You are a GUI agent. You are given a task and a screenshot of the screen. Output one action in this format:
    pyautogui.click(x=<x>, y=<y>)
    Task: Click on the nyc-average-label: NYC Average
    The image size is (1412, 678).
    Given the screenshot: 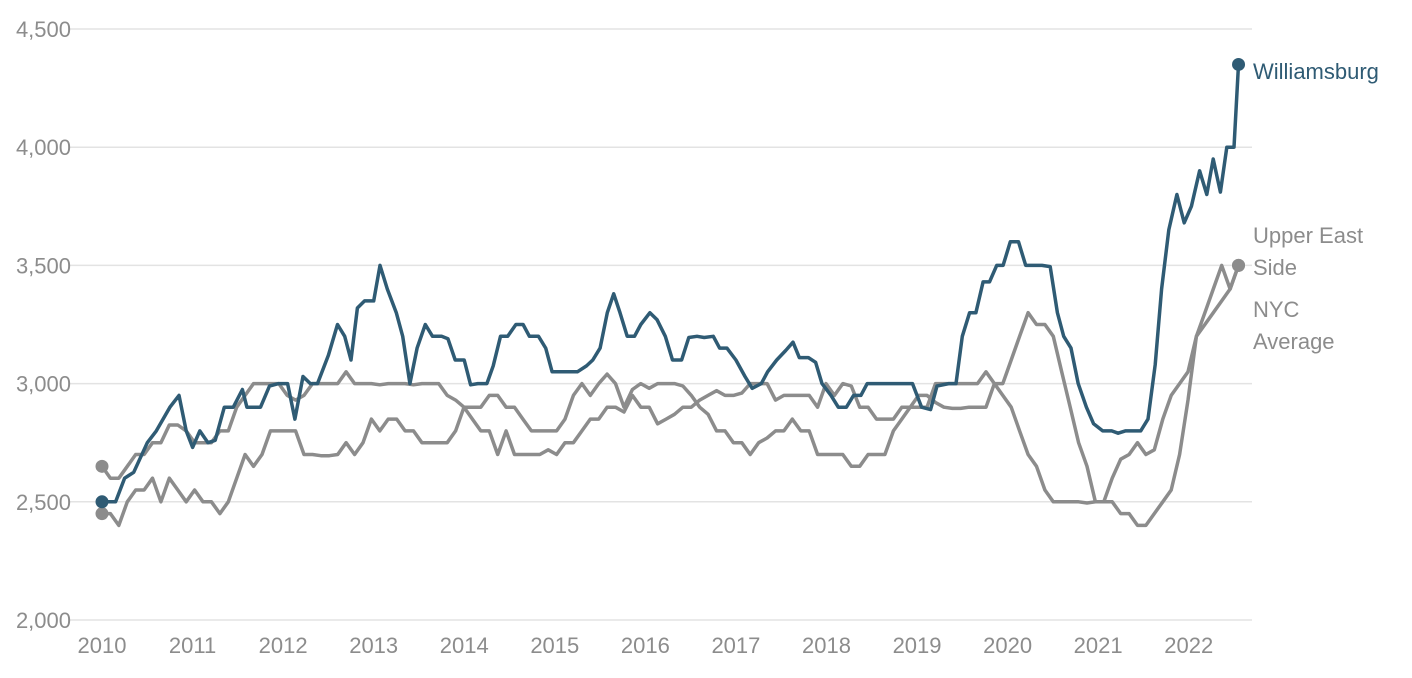 What is the action you would take?
    pyautogui.click(x=1294, y=325)
    